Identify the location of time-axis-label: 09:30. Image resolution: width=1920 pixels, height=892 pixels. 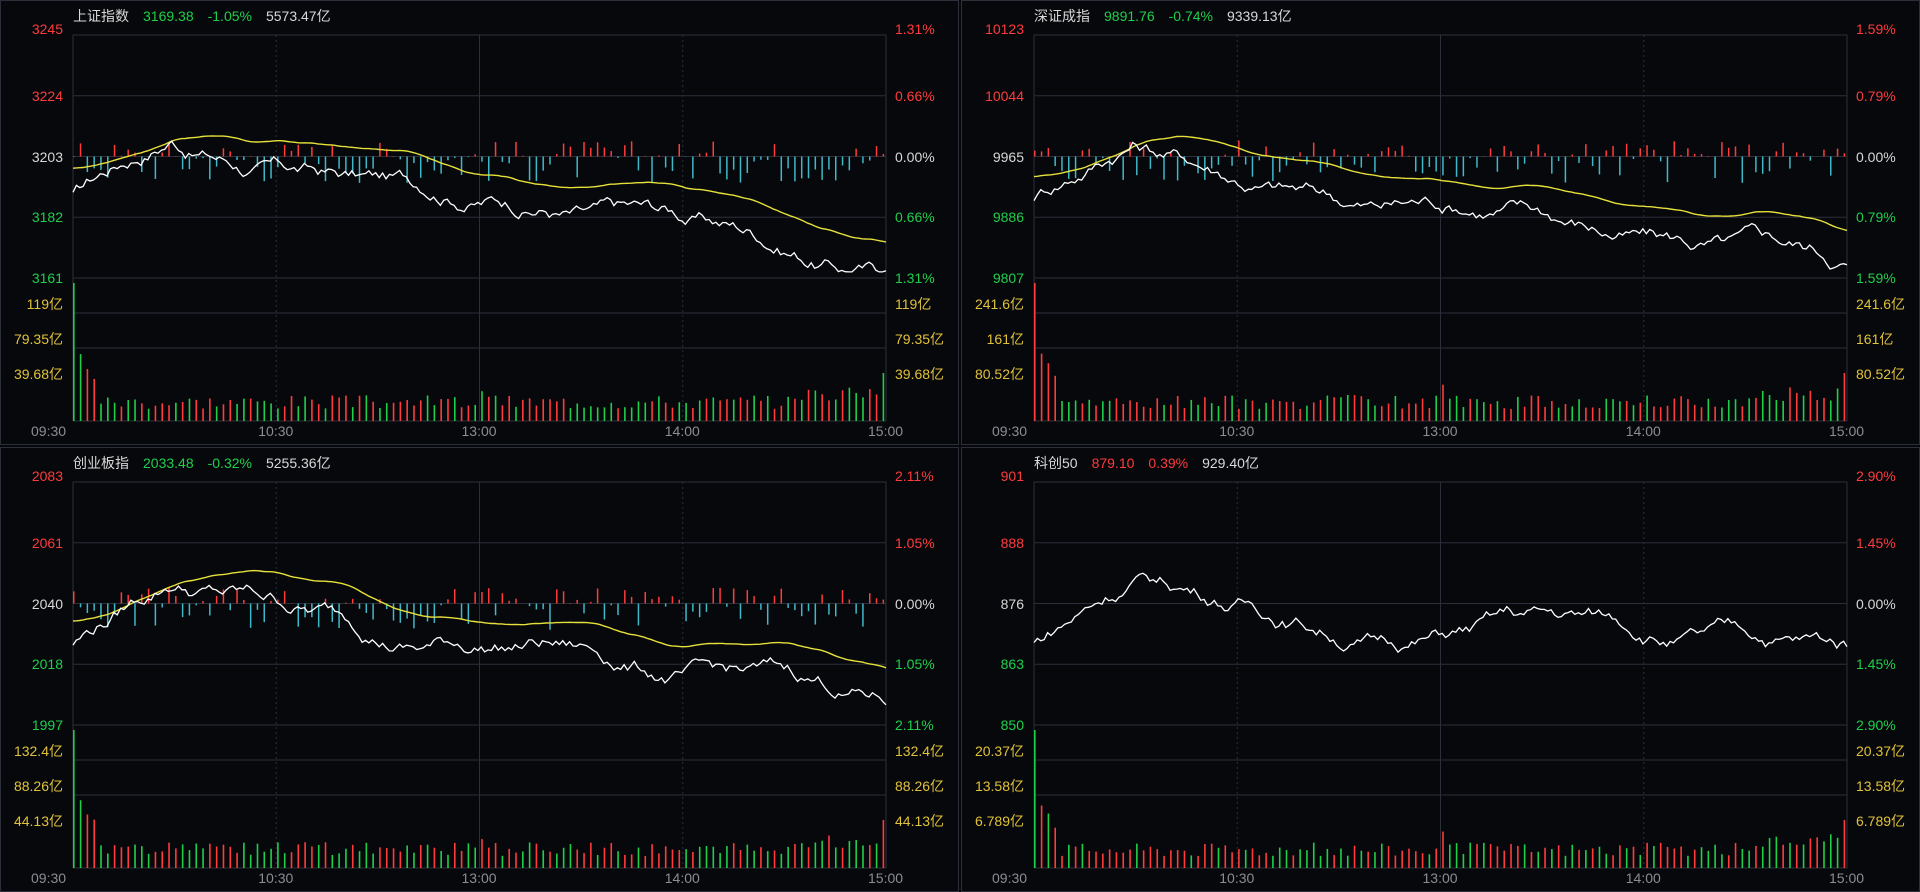
(49, 431).